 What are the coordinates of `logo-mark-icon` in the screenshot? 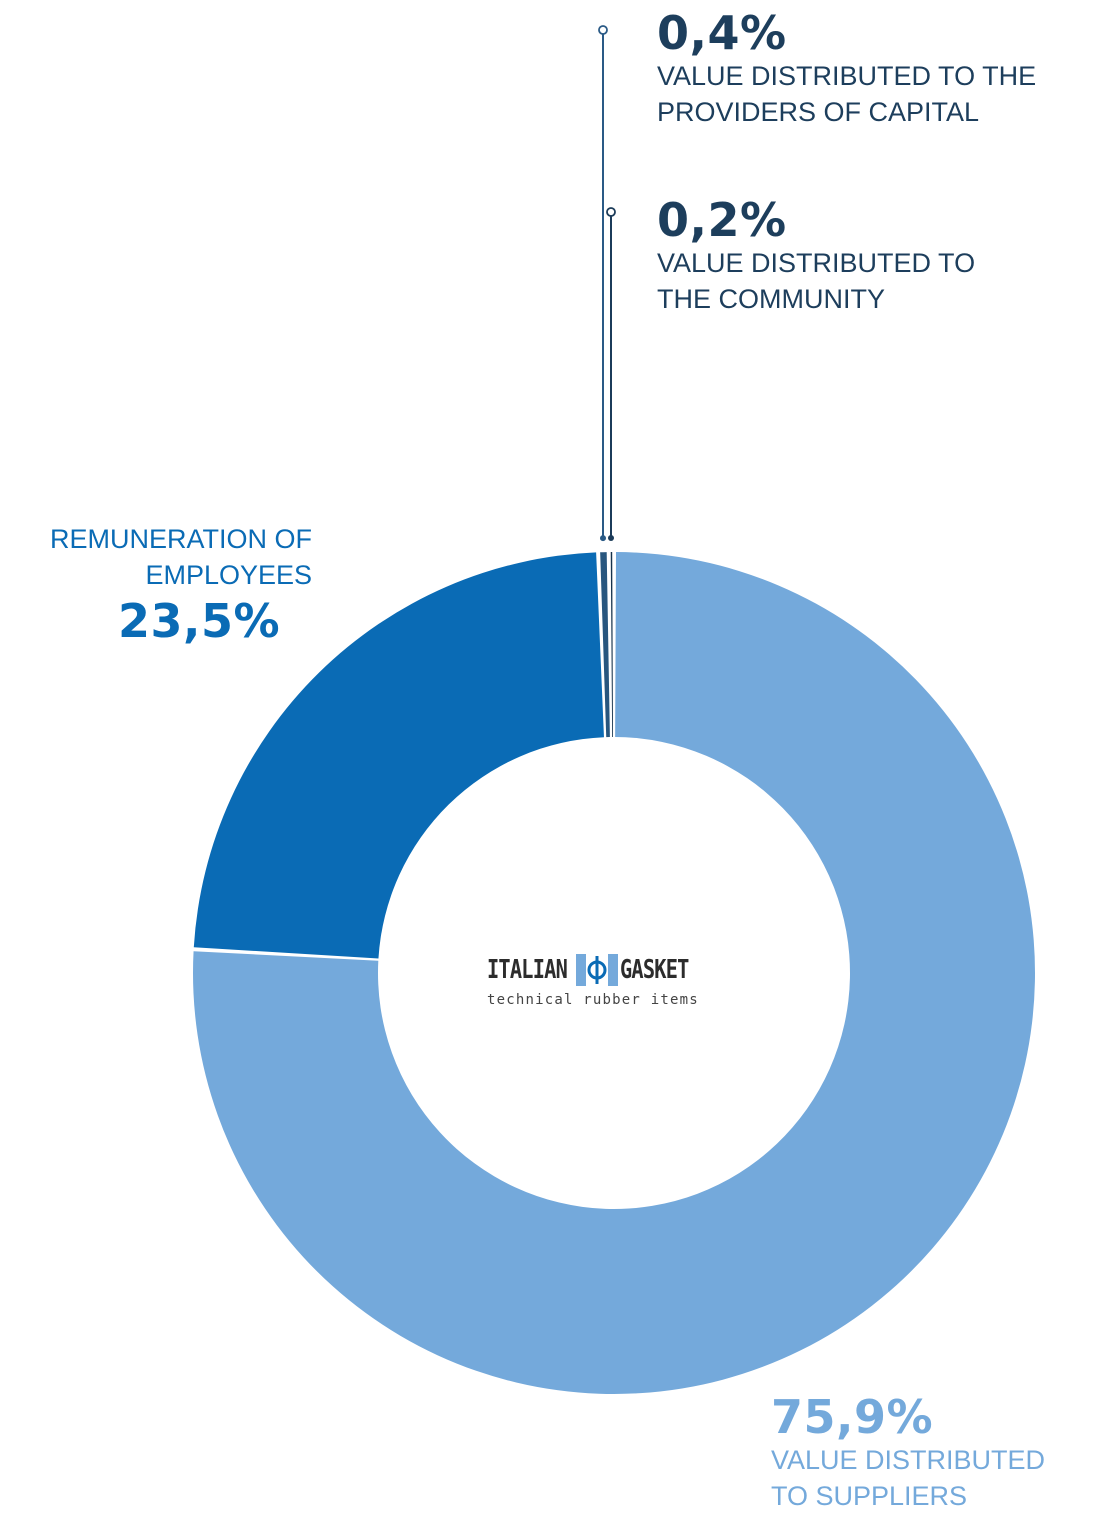 It's located at (596, 970).